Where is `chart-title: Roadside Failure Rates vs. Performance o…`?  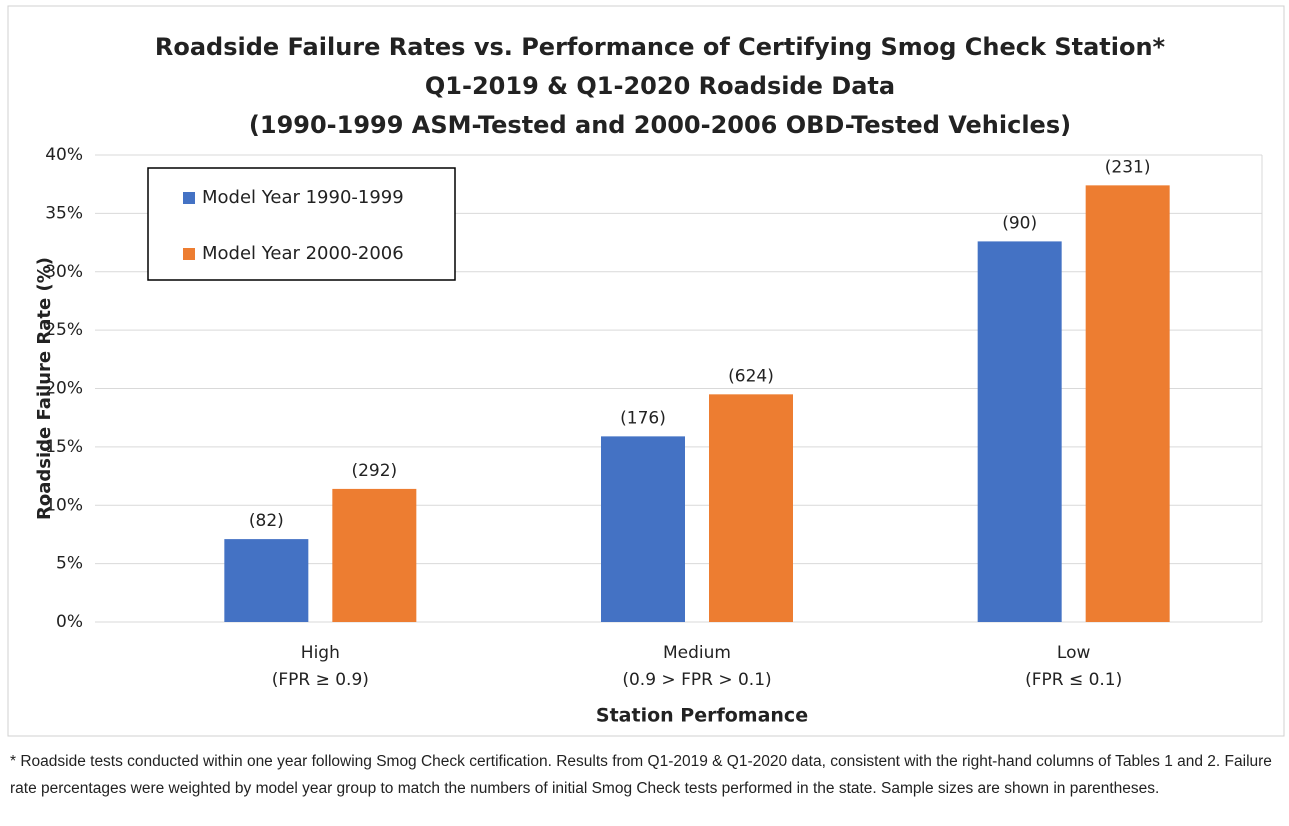 chart-title: Roadside Failure Rates vs. Performance o… is located at coordinates (660, 47).